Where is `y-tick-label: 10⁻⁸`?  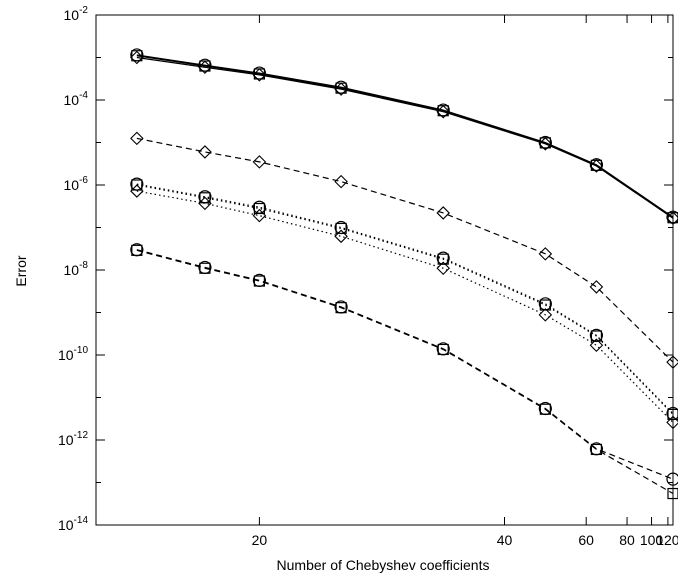 y-tick-label: 10⁻⁸ is located at coordinates (76, 269).